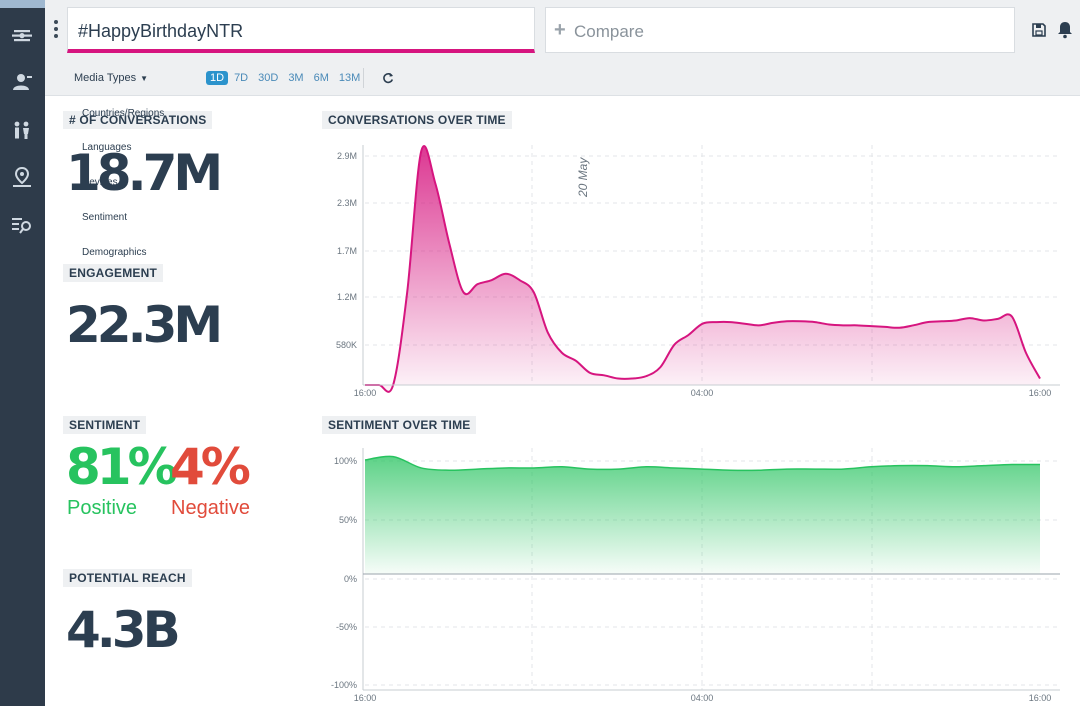 Image resolution: width=1080 pixels, height=706 pixels. Describe the element at coordinates (22, 353) in the screenshot. I see `sidebar` at that location.